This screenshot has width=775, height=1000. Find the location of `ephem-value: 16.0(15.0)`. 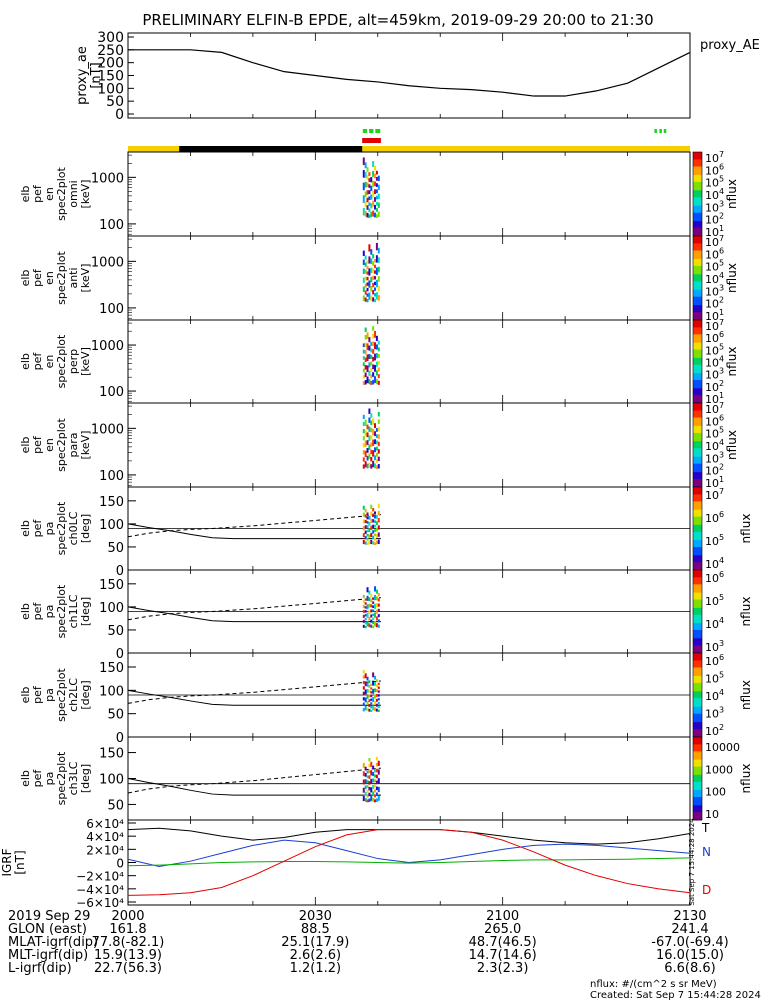

ephem-value: 16.0(15.0) is located at coordinates (690, 955).